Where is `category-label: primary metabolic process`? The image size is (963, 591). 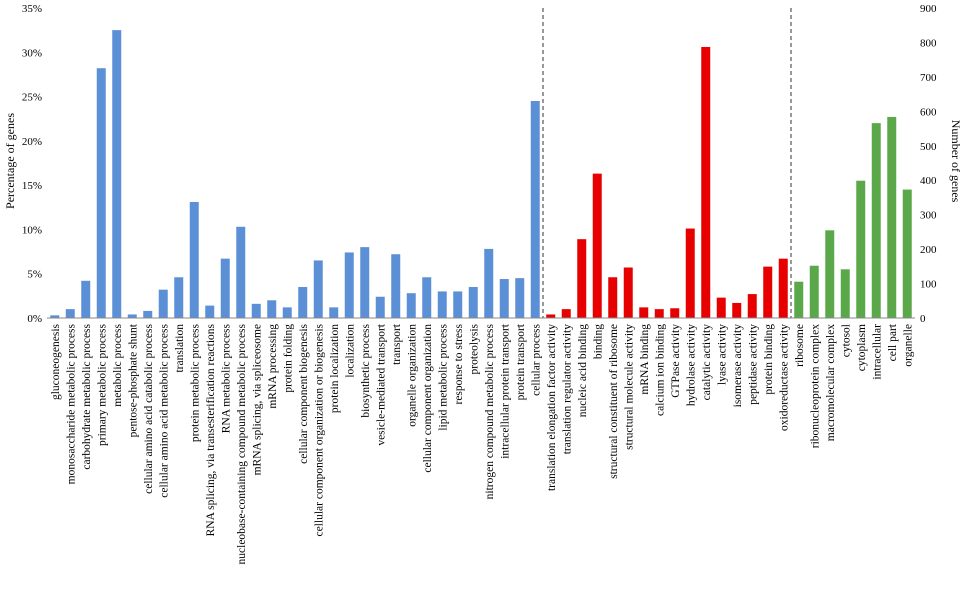
category-label: primary metabolic process is located at coordinates (102, 384).